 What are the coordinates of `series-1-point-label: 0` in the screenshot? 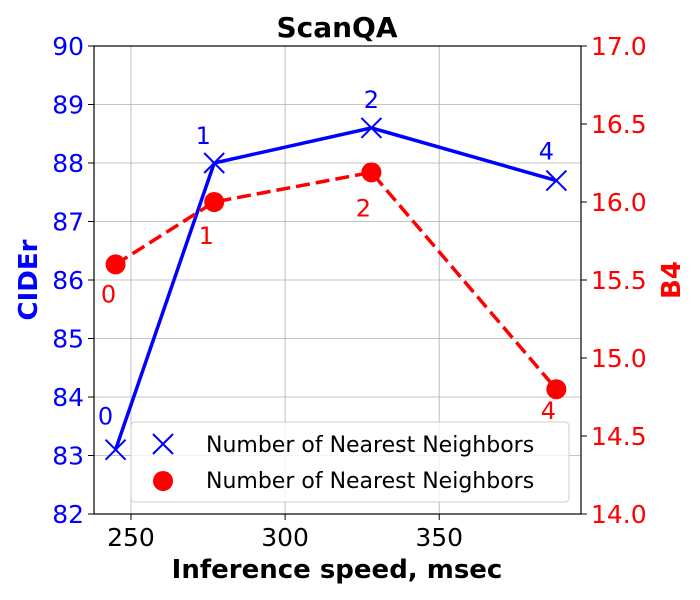 It's located at (105, 417).